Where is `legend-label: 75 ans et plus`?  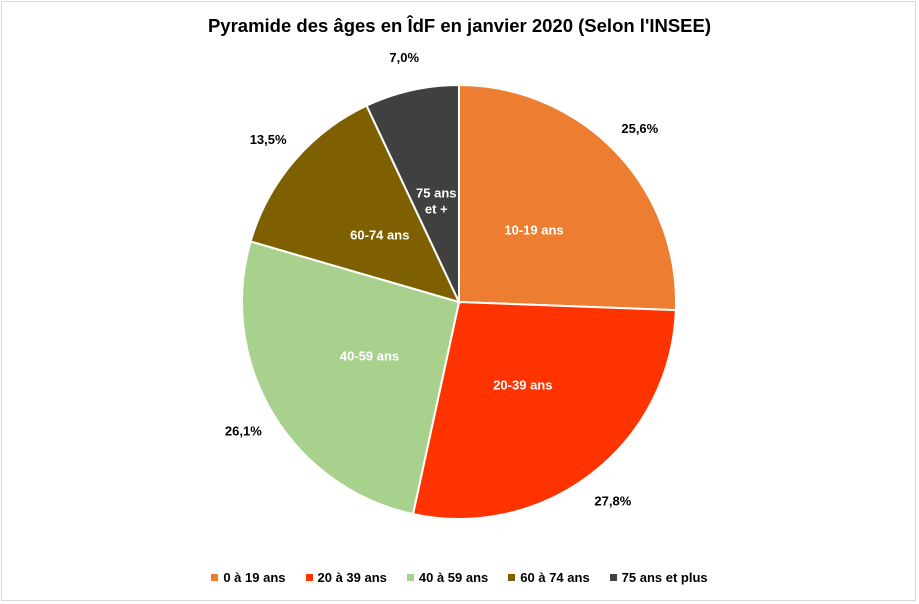 legend-label: 75 ans et plus is located at coordinates (664, 577).